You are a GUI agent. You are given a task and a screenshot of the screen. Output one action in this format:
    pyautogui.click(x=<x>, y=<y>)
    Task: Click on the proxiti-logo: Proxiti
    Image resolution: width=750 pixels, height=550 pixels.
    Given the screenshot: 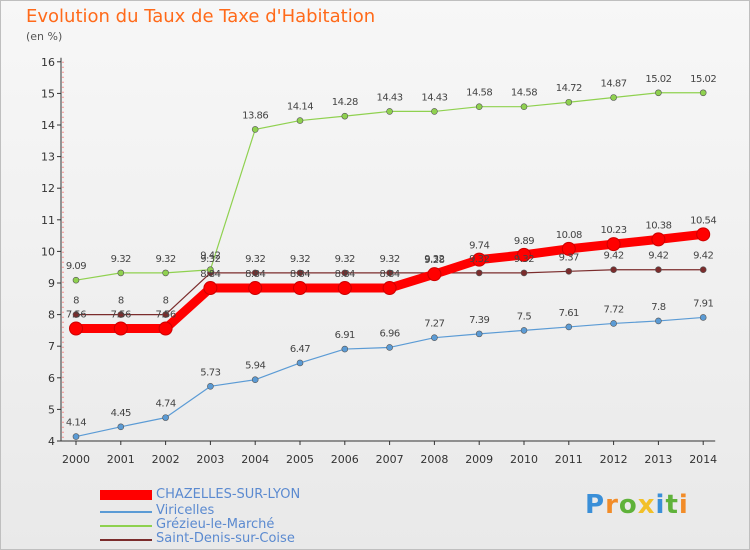 What is the action you would take?
    pyautogui.click(x=637, y=505)
    